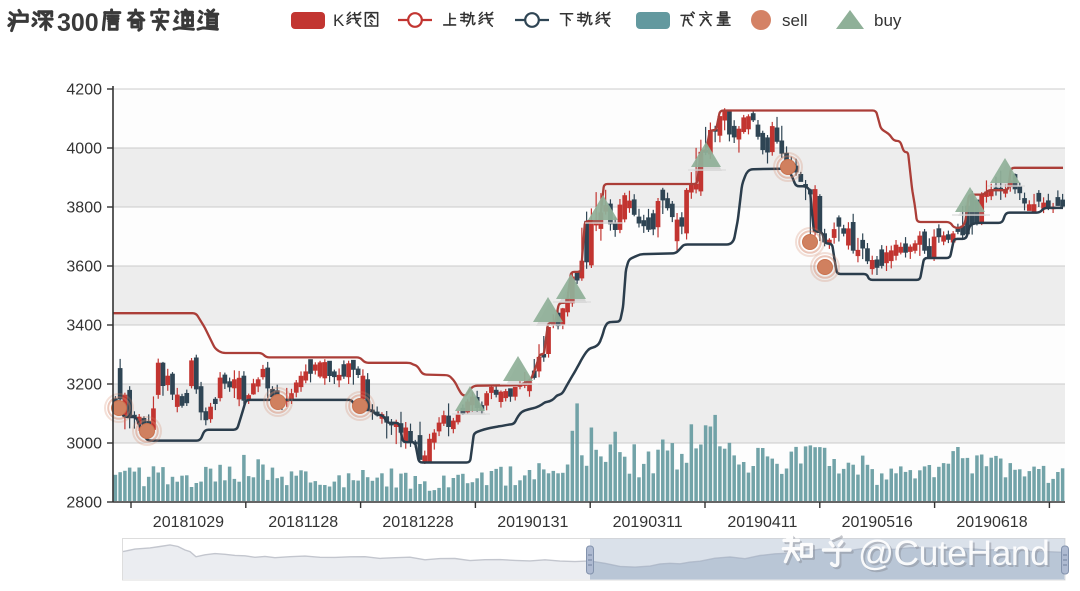 This screenshot has width=1080, height=591. I want to click on svg-text: 3600, so click(84, 267).